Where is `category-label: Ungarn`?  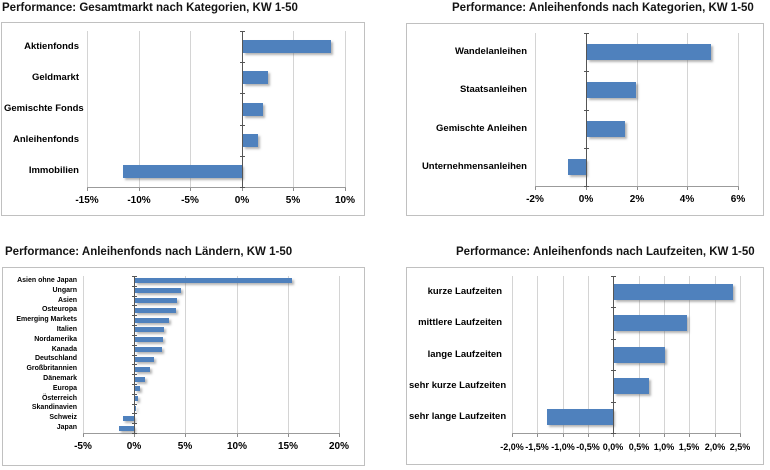 category-label: Ungarn is located at coordinates (65, 290).